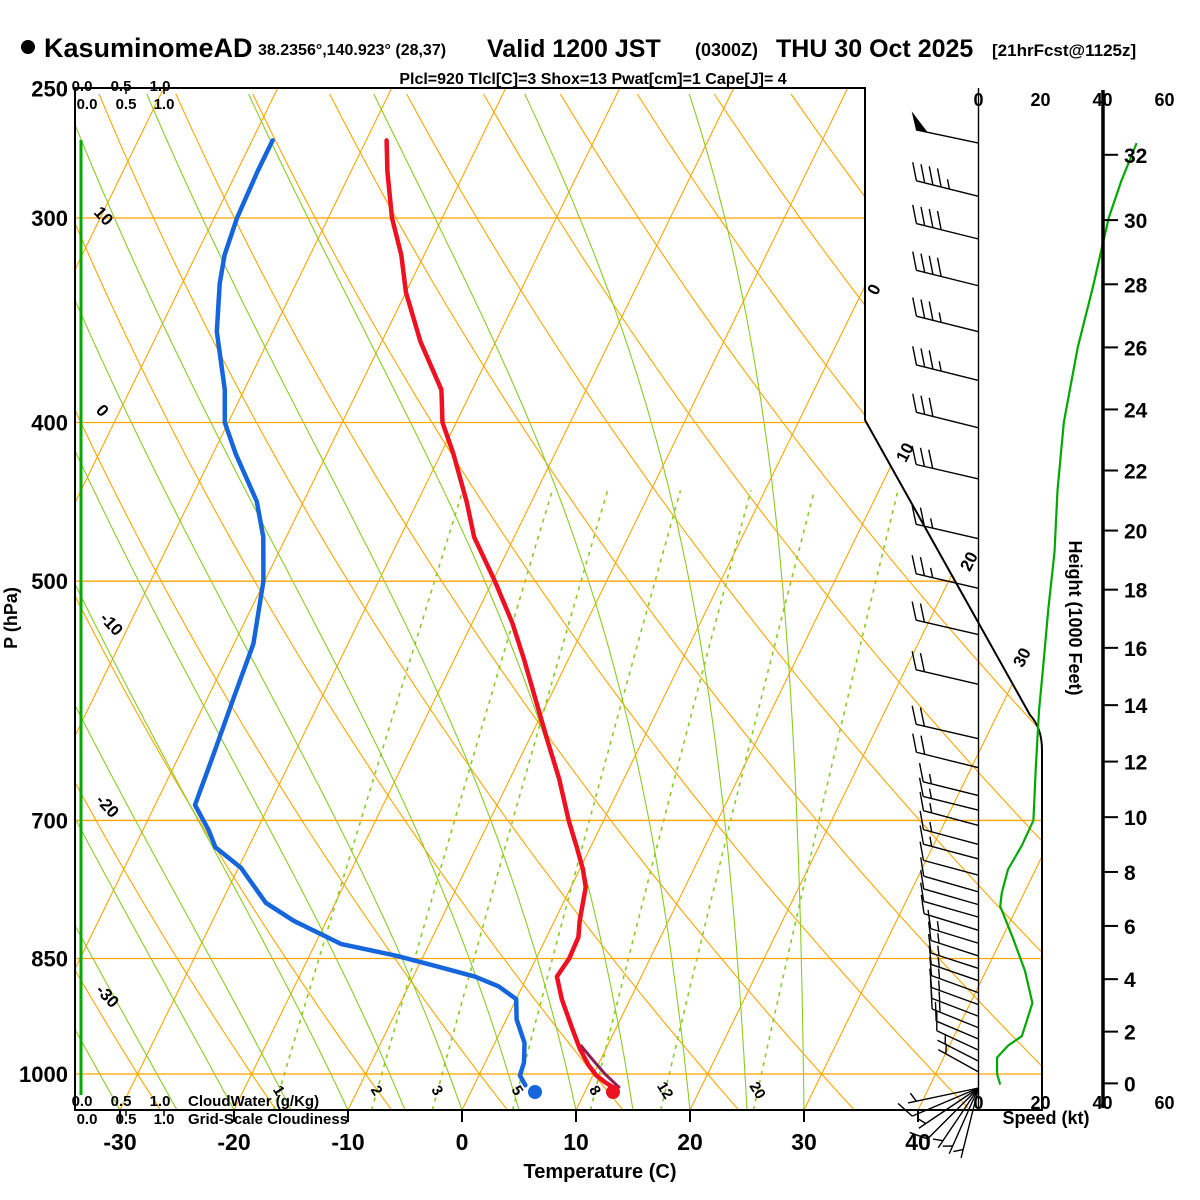  Describe the element at coordinates (1135, 156) in the screenshot. I see `height-tick-label: 32` at that location.